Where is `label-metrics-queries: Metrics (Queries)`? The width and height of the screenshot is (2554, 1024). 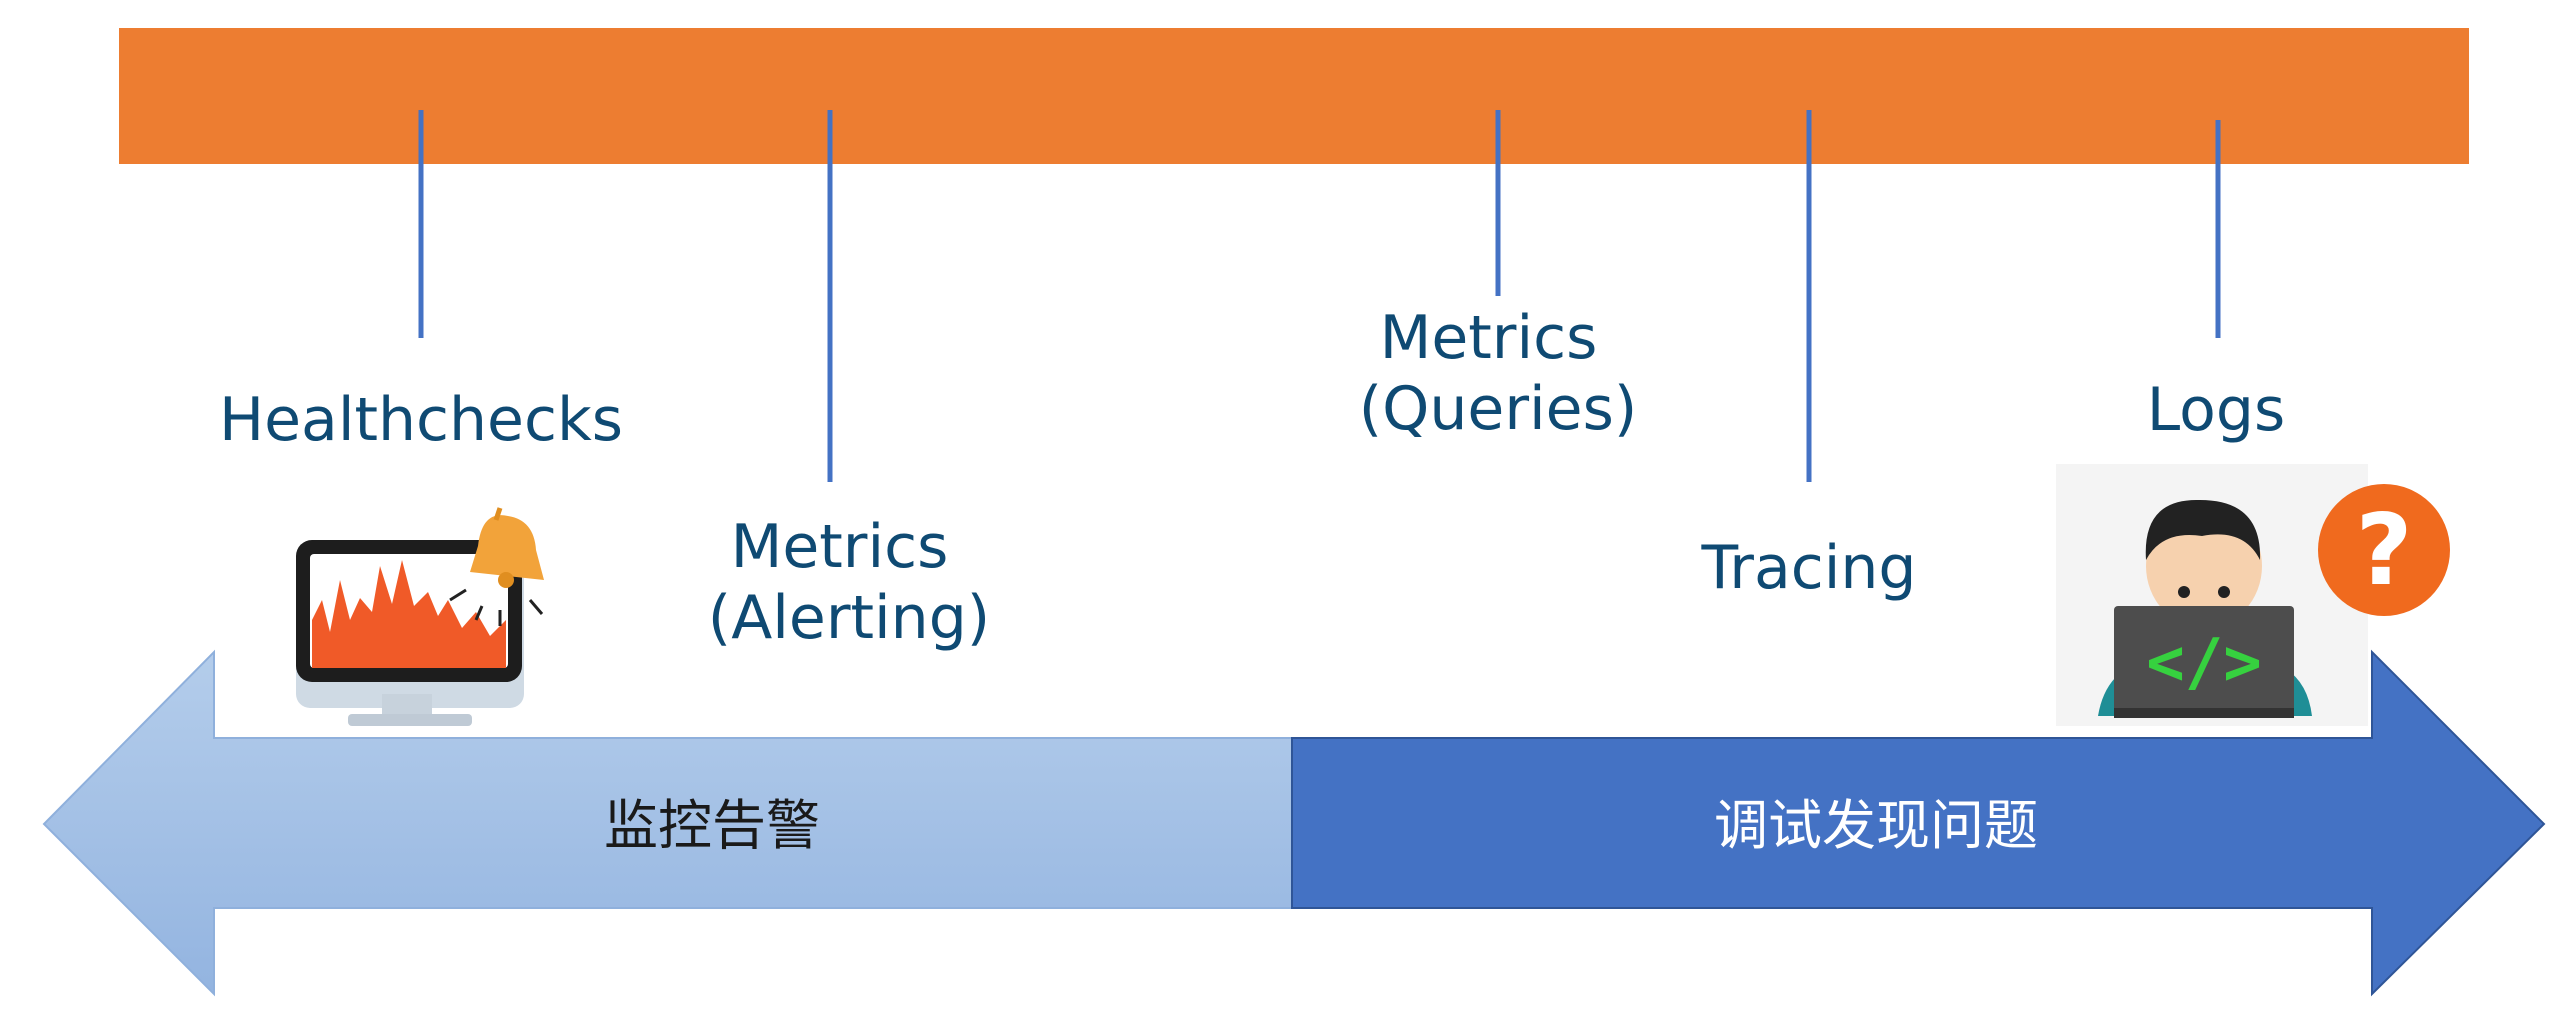
label-metrics-queries: Metrics (Queries) is located at coordinates (1498, 373).